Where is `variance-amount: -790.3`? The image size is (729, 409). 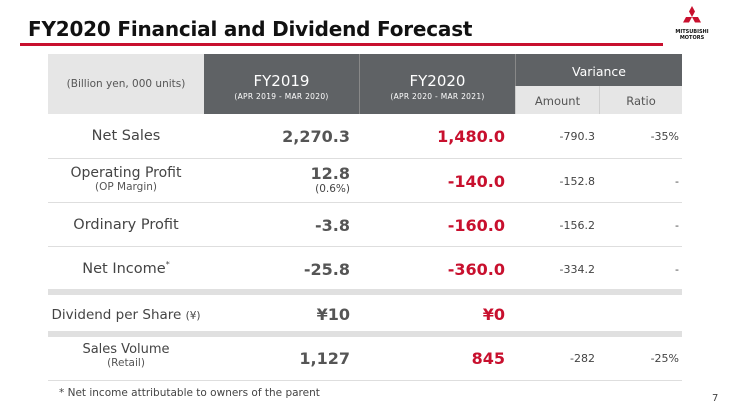 variance-amount: -790.3 is located at coordinates (577, 136).